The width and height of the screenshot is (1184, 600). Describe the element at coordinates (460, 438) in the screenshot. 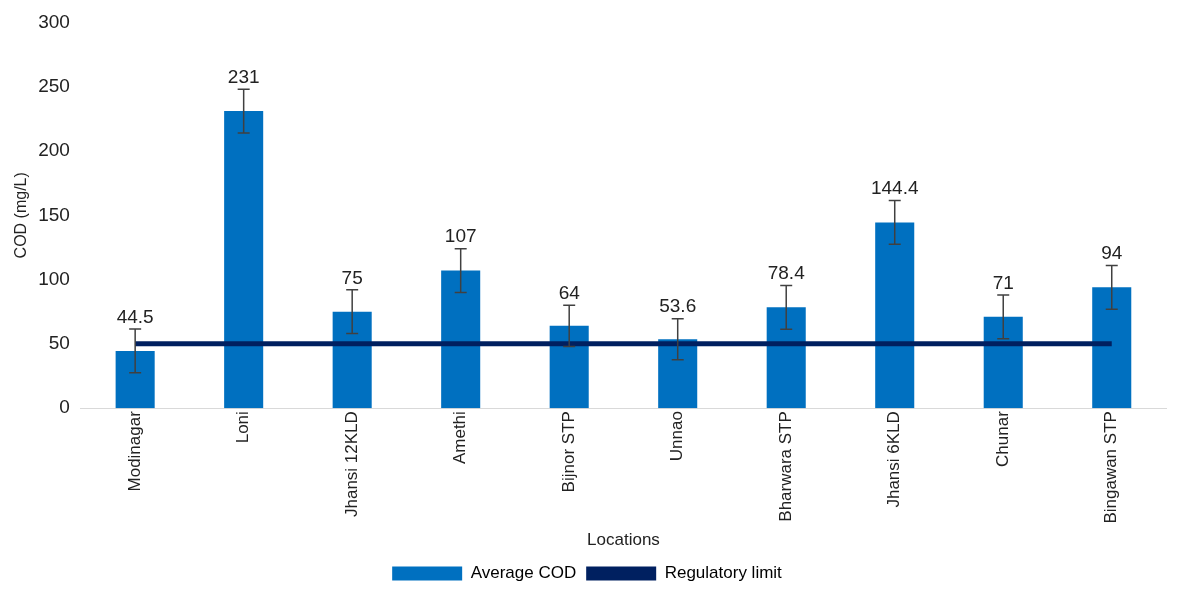

I see `x-tick-label: Amethi` at that location.